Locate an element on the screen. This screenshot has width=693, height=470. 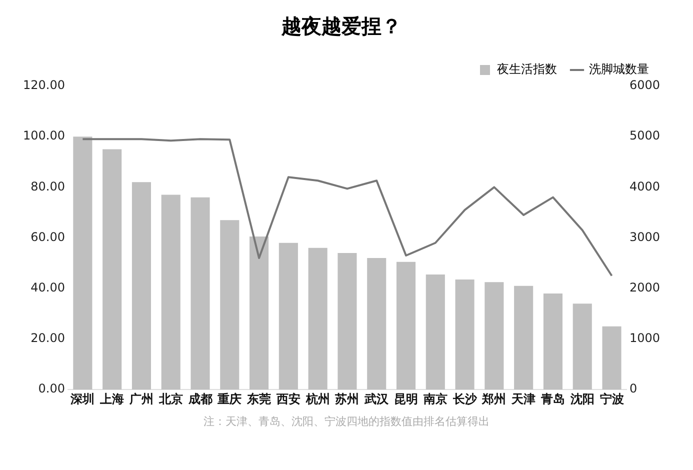
y2-tick-label: 2000 is located at coordinates (644, 287).